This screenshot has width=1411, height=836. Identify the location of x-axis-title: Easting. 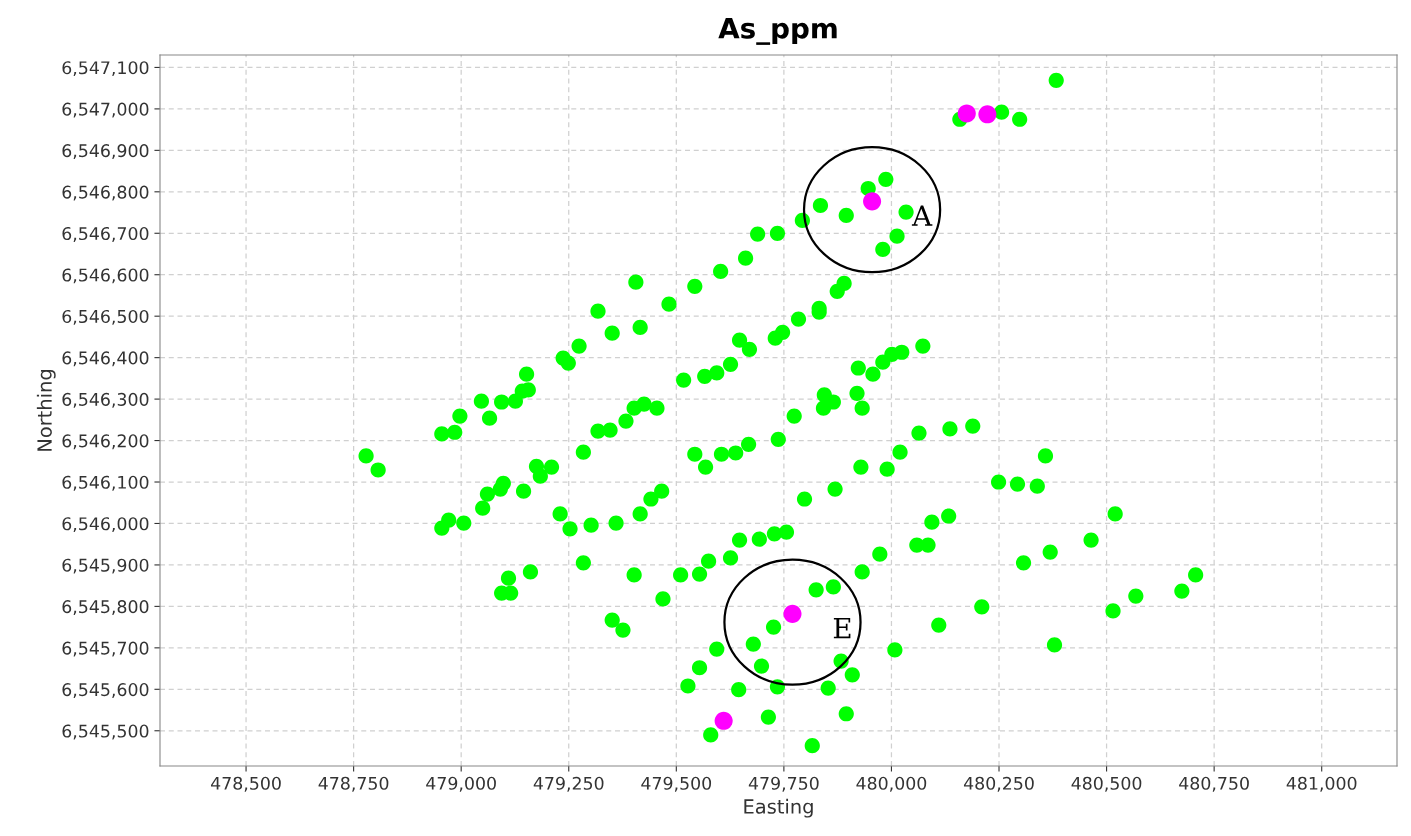
(778, 808).